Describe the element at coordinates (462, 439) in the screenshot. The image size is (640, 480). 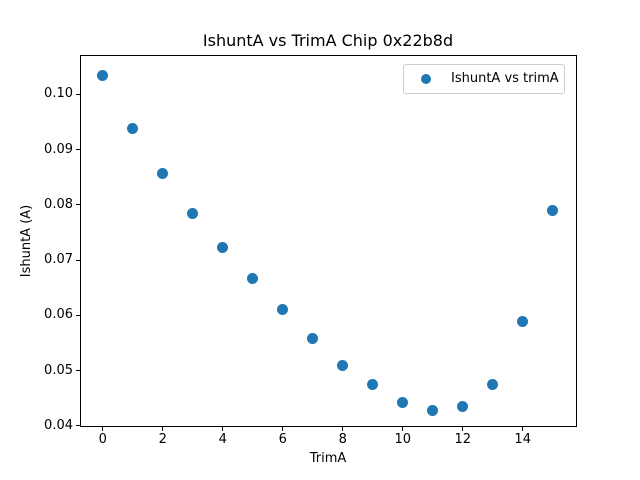
I see `x-tick-label: 12` at that location.